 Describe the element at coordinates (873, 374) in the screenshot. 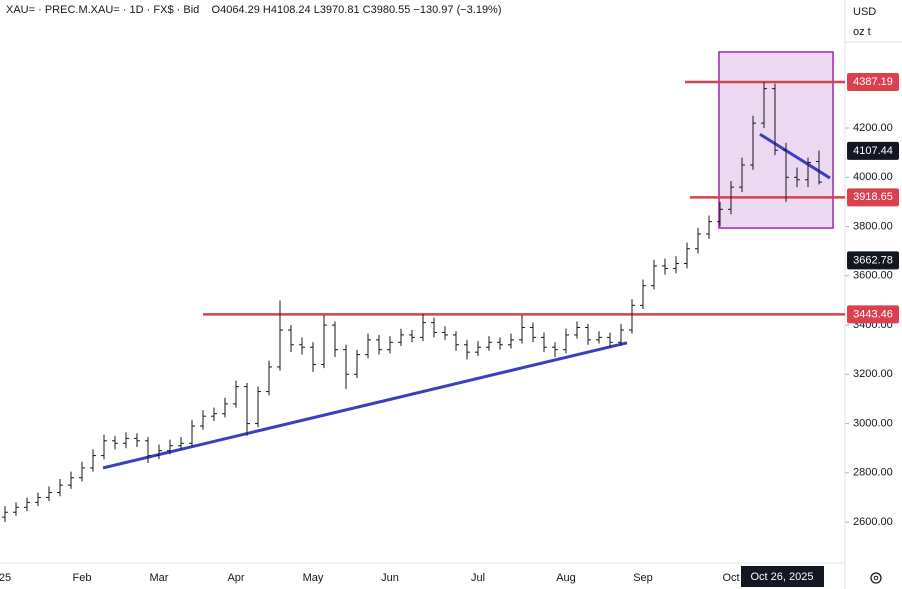

I see `y-tick-label: 3200.00` at that location.